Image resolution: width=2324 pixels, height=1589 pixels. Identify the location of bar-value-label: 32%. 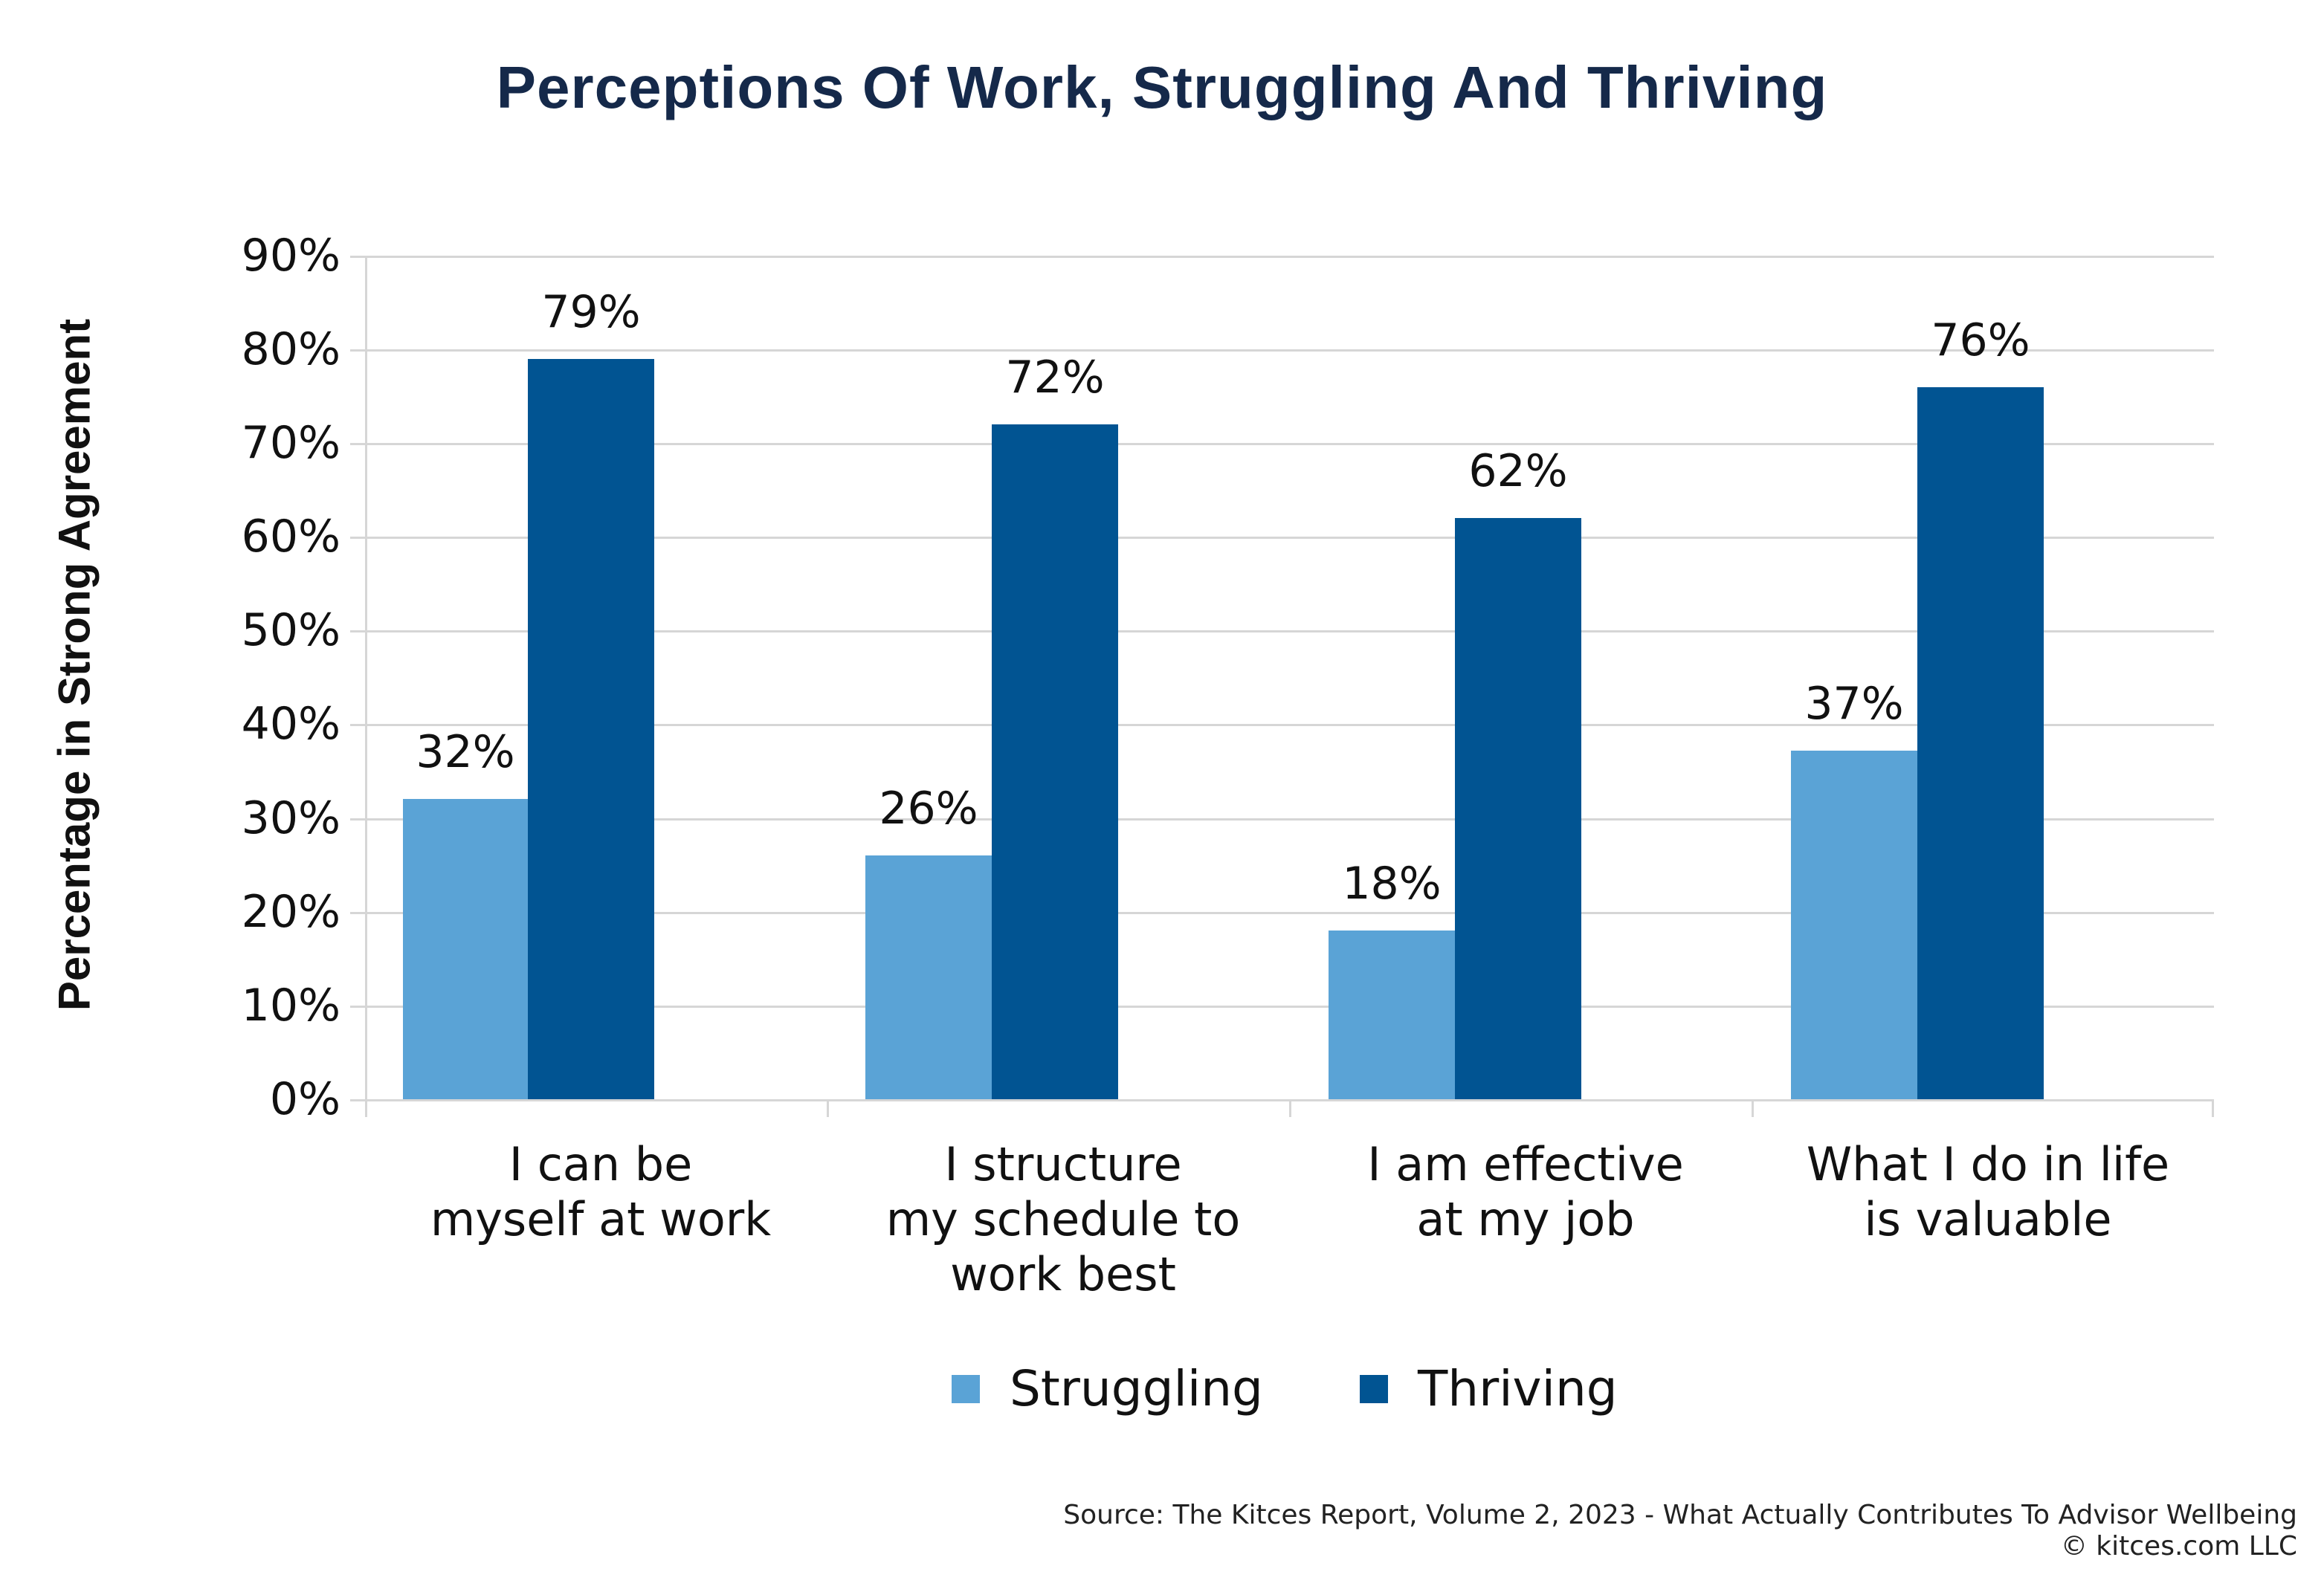
(465, 752).